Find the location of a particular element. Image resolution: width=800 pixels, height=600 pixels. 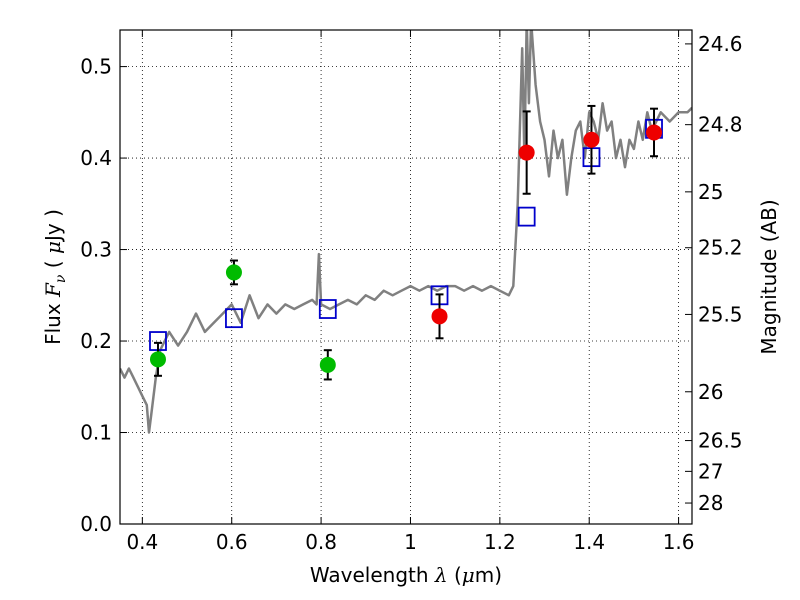

y-tick-label: 0.2 is located at coordinates (96, 341).